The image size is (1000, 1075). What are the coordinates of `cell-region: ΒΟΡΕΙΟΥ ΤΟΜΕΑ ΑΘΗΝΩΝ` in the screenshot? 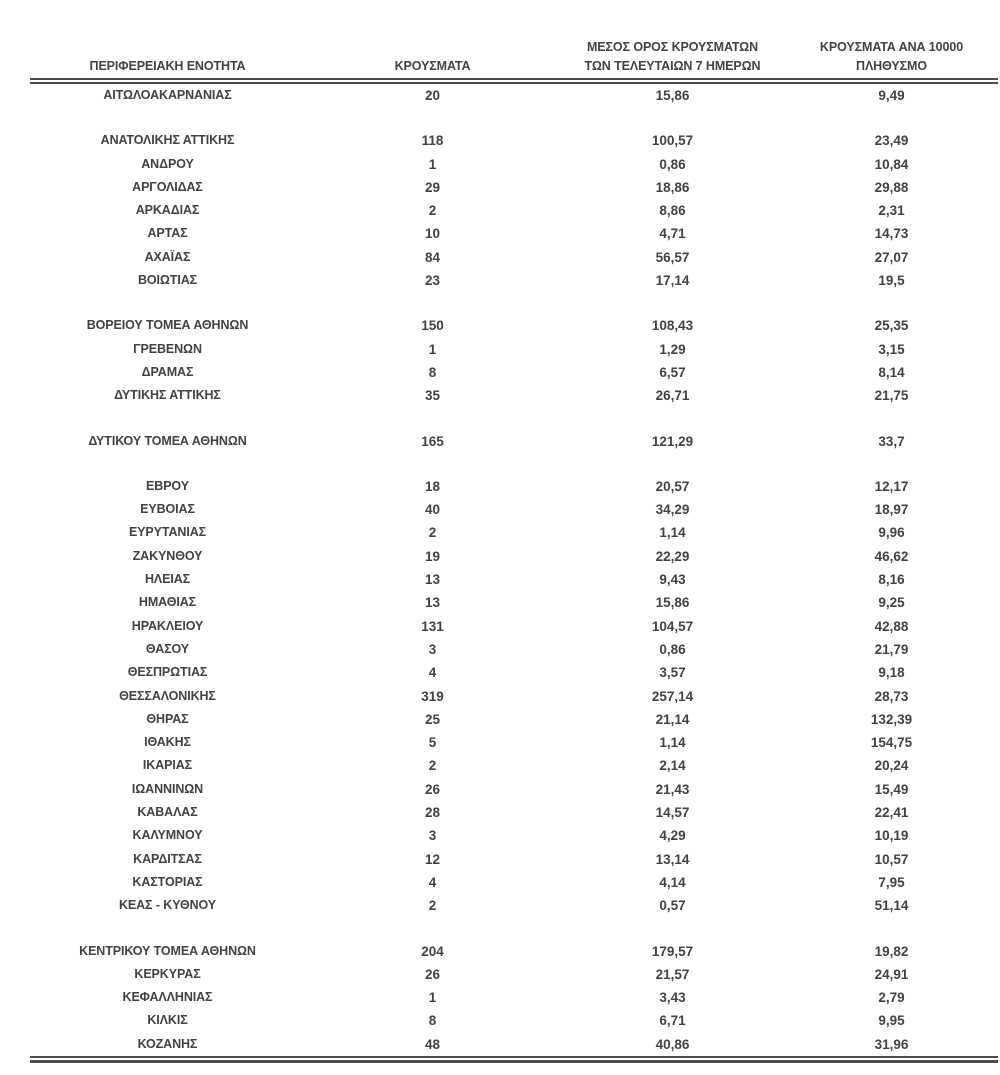 It's located at (167, 325).